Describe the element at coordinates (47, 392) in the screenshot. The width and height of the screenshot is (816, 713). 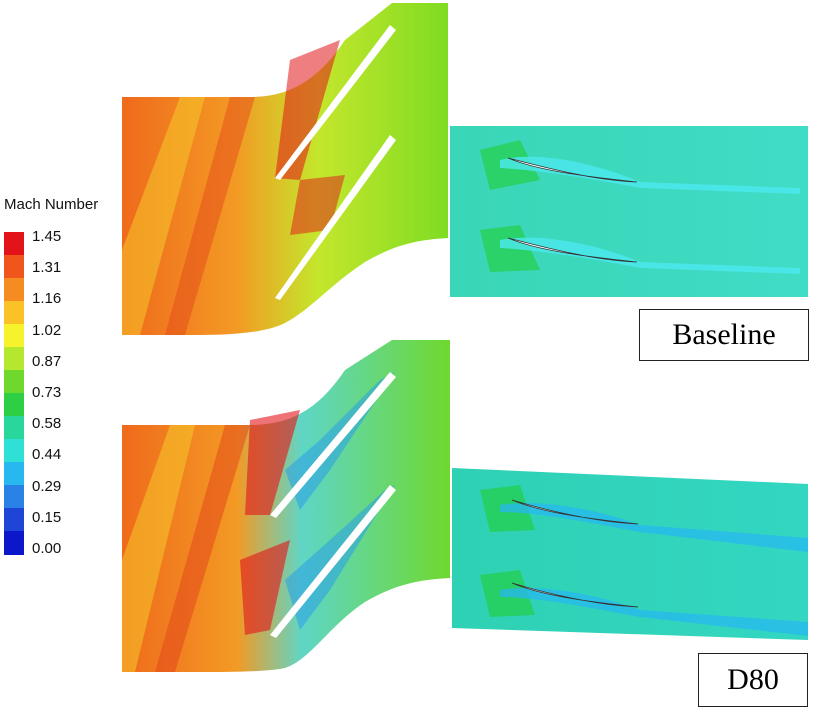
I see `colorbar-tick-label: 0.73` at that location.